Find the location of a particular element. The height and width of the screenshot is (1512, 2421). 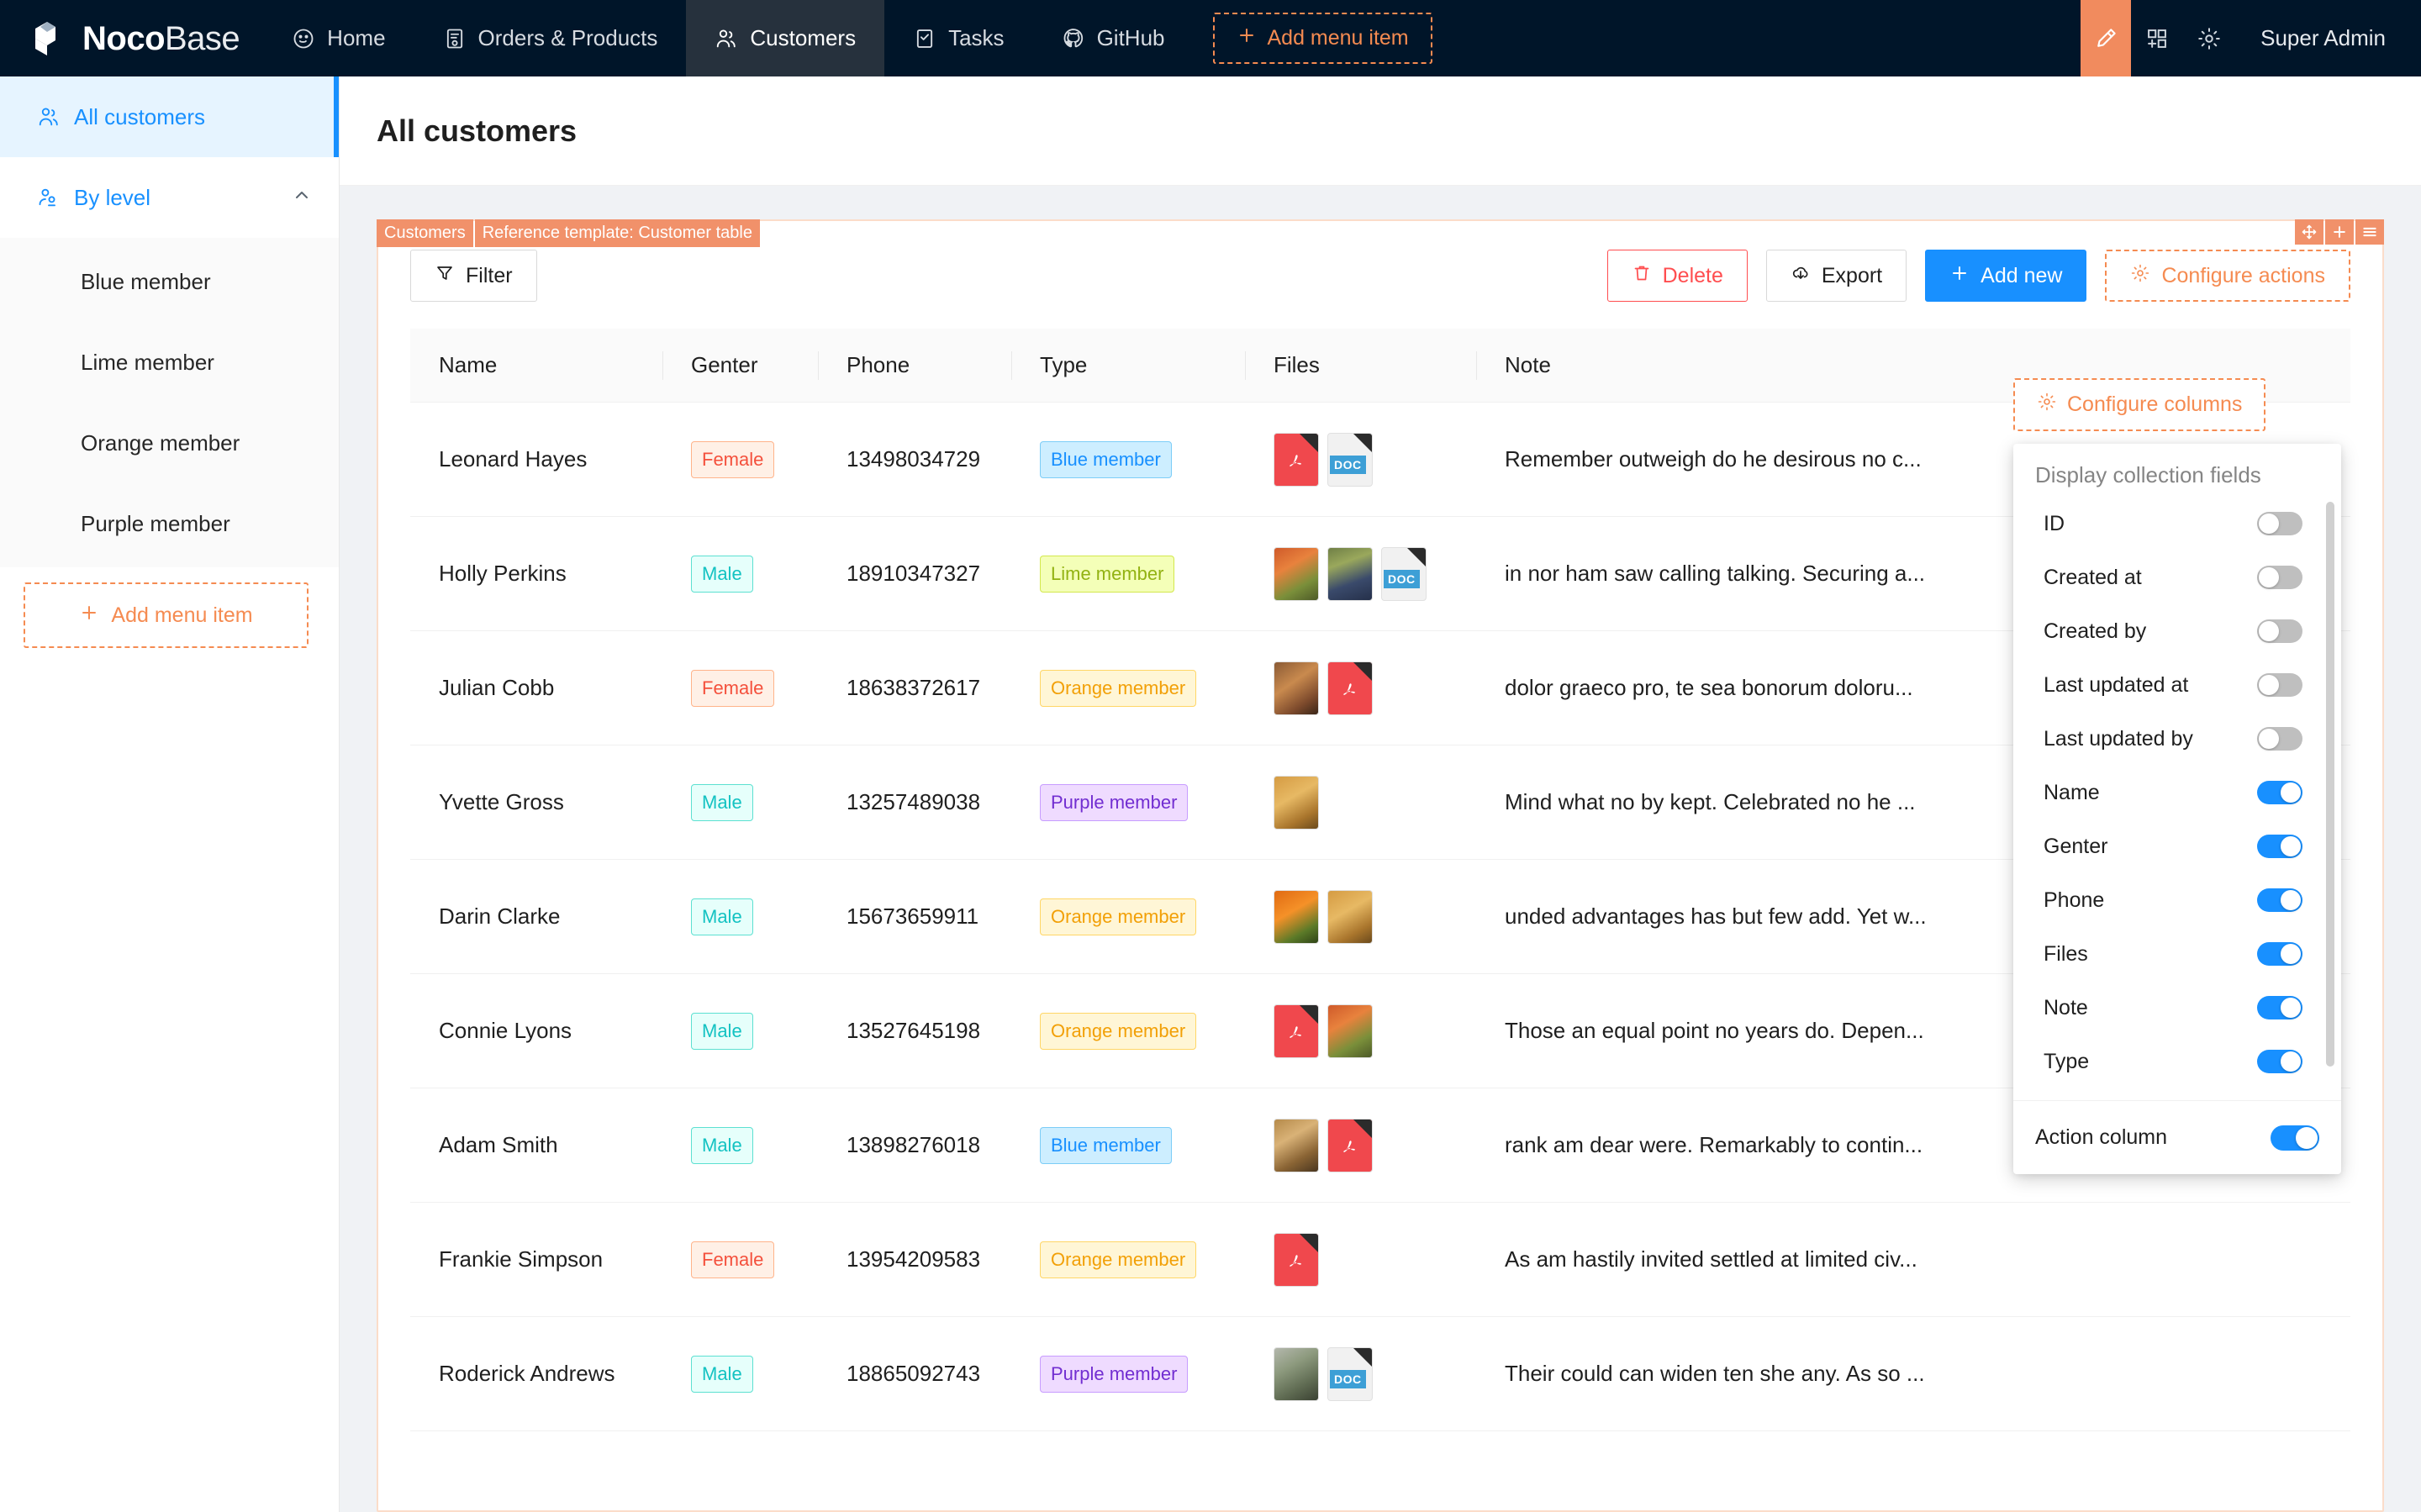

nav-item-tasks: Tasks is located at coordinates (958, 38).